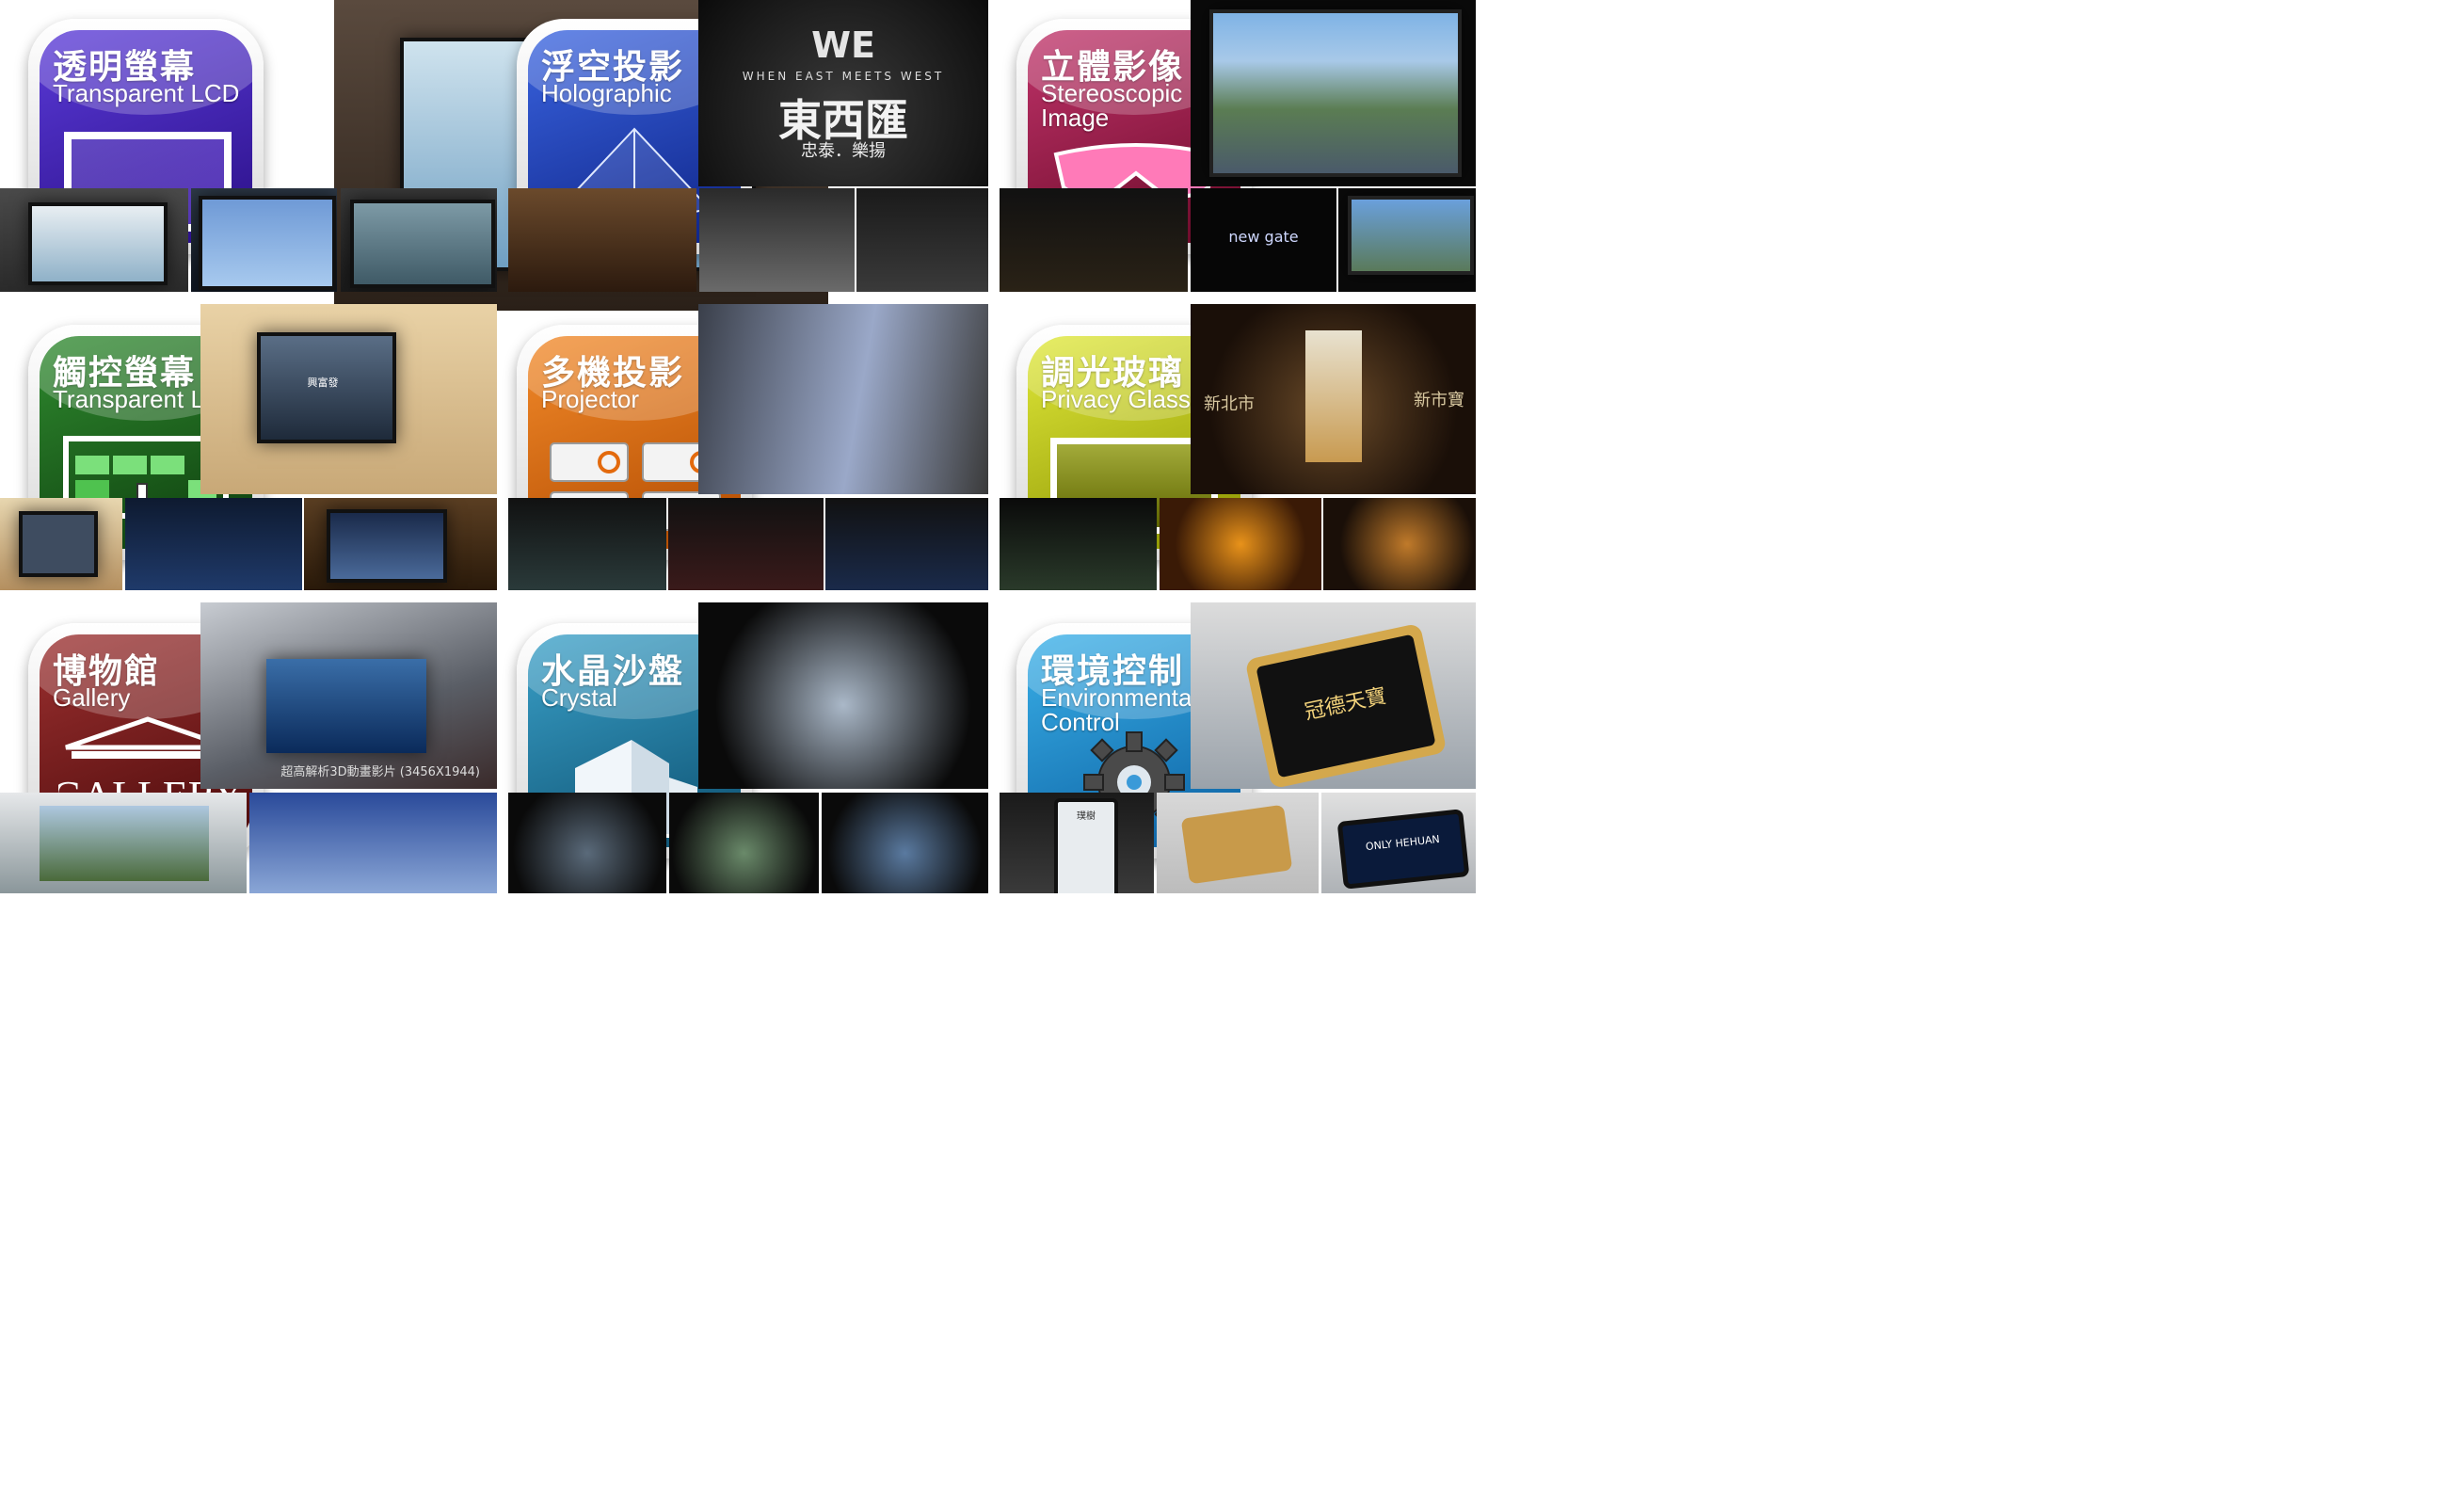 The image size is (2464, 1492). Describe the element at coordinates (843, 77) in the screenshot. I see `hologram-tagline: WHEN EAST MEETS WEST` at that location.